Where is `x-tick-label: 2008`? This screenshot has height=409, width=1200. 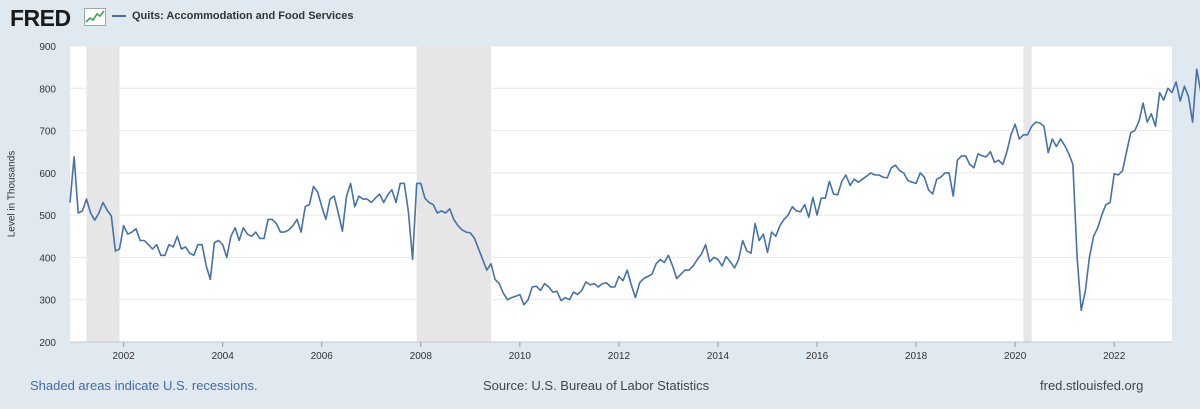 x-tick-label: 2008 is located at coordinates (421, 356).